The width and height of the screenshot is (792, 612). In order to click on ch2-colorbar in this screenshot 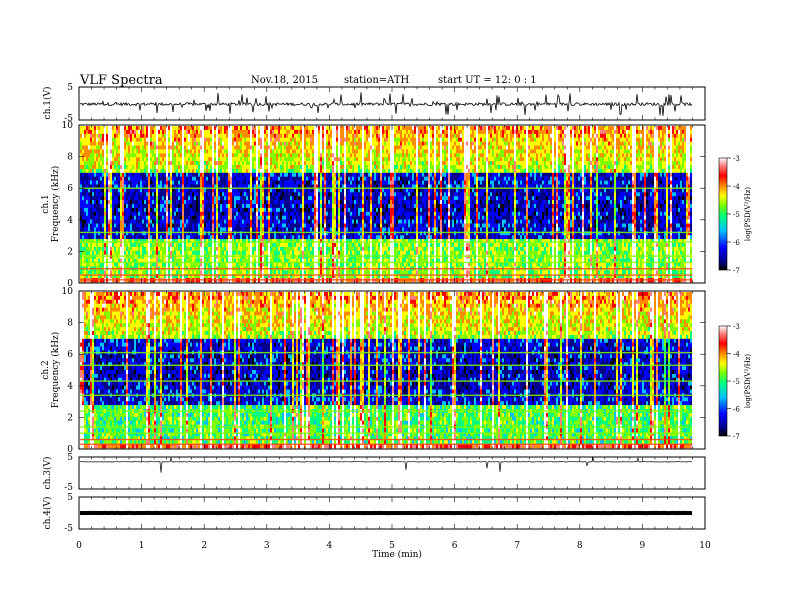, I will do `click(723, 381)`.